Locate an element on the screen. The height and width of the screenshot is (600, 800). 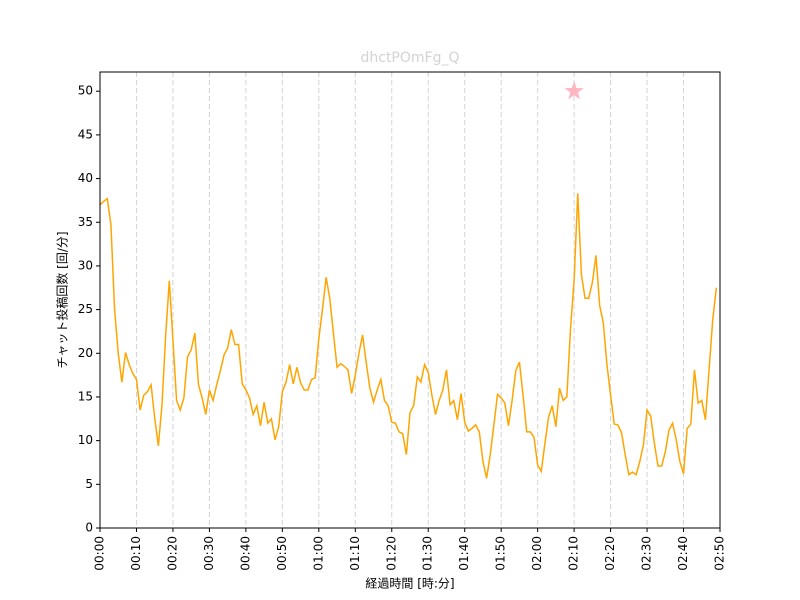
y-tick-label: 15 is located at coordinates (85, 396).